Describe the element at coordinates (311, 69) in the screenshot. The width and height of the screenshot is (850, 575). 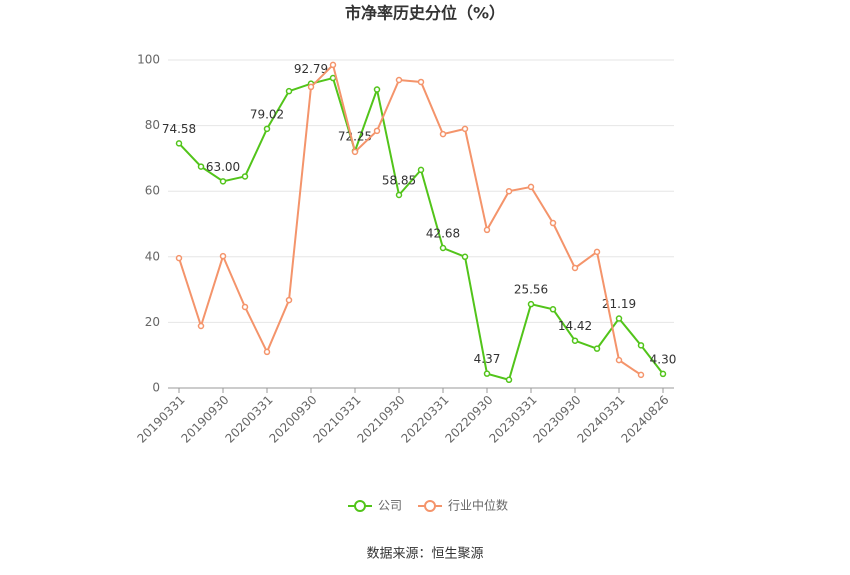
I see `value-label: 92.79` at that location.